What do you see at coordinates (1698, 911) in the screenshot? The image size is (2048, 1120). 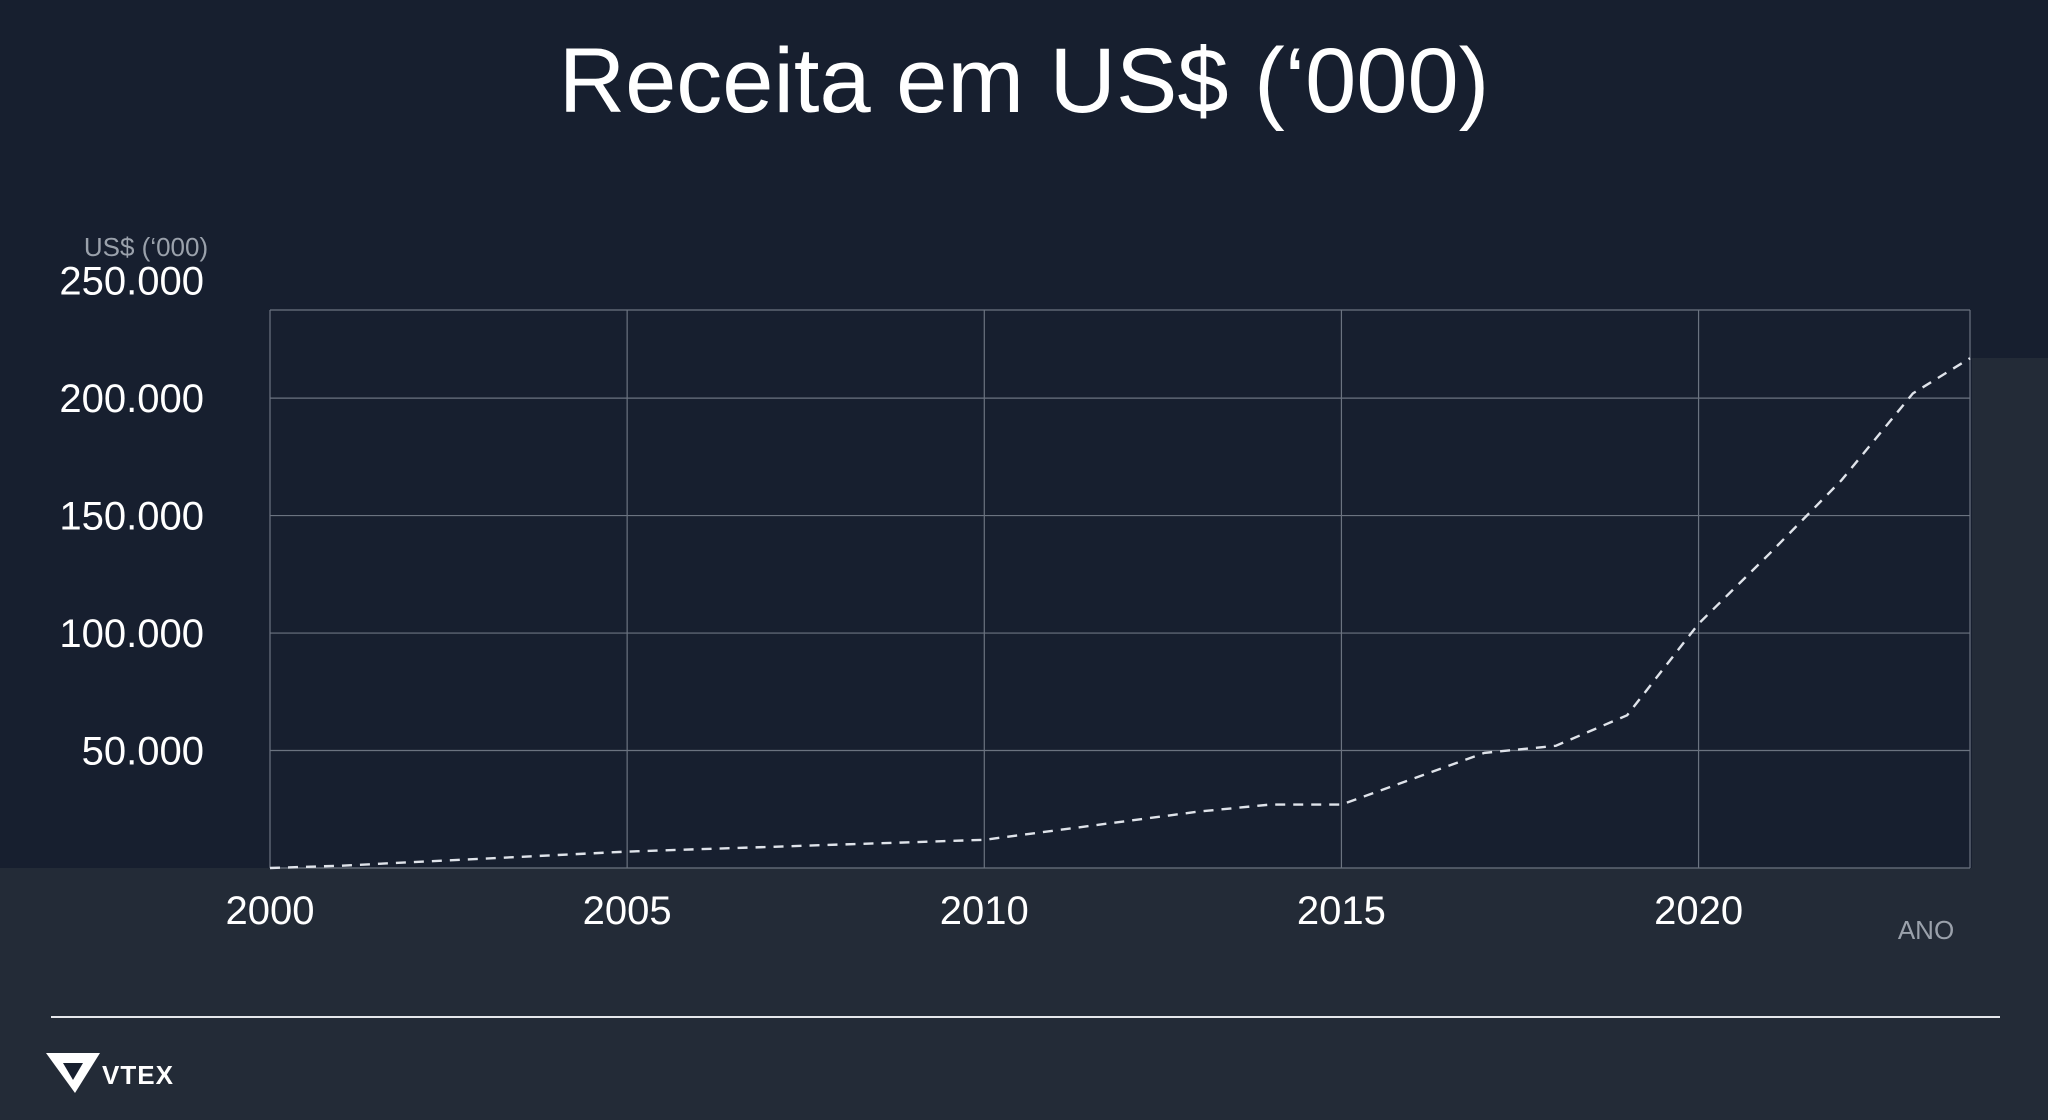 I see `x-tick-label: 2020` at bounding box center [1698, 911].